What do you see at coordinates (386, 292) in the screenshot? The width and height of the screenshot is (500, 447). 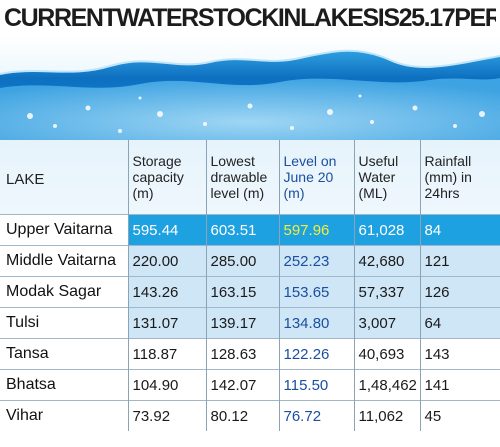 I see `useful-water-cell: 57,337` at bounding box center [386, 292].